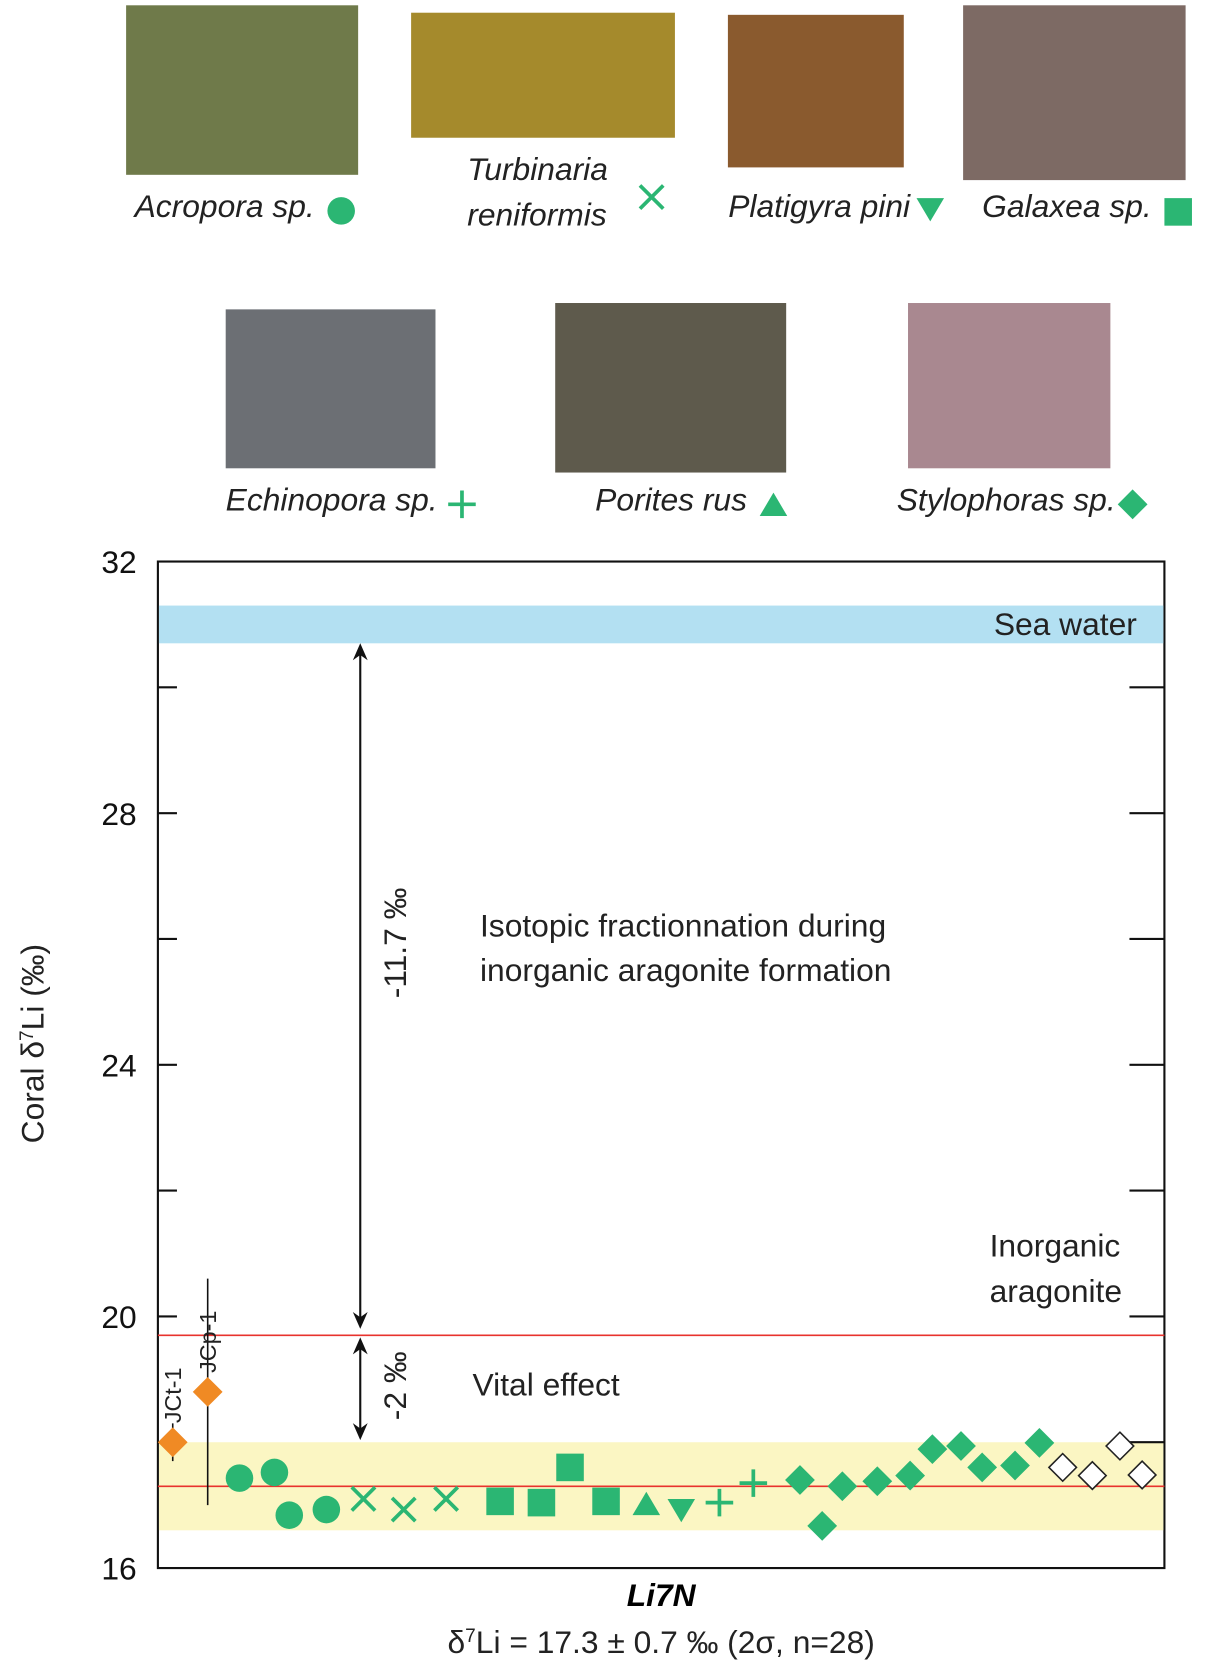  What do you see at coordinates (118, 1569) in the screenshot?
I see `y-tick-label: 16` at bounding box center [118, 1569].